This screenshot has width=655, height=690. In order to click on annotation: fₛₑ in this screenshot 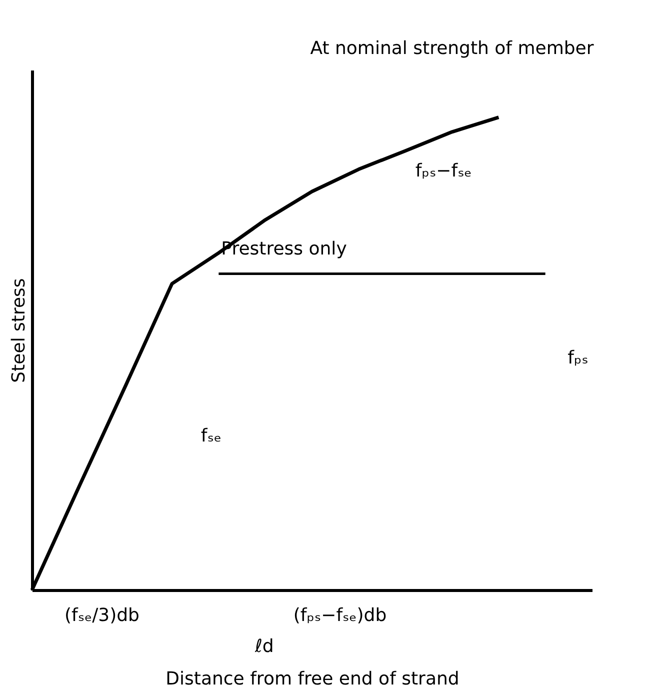, I will do `click(211, 436)`.